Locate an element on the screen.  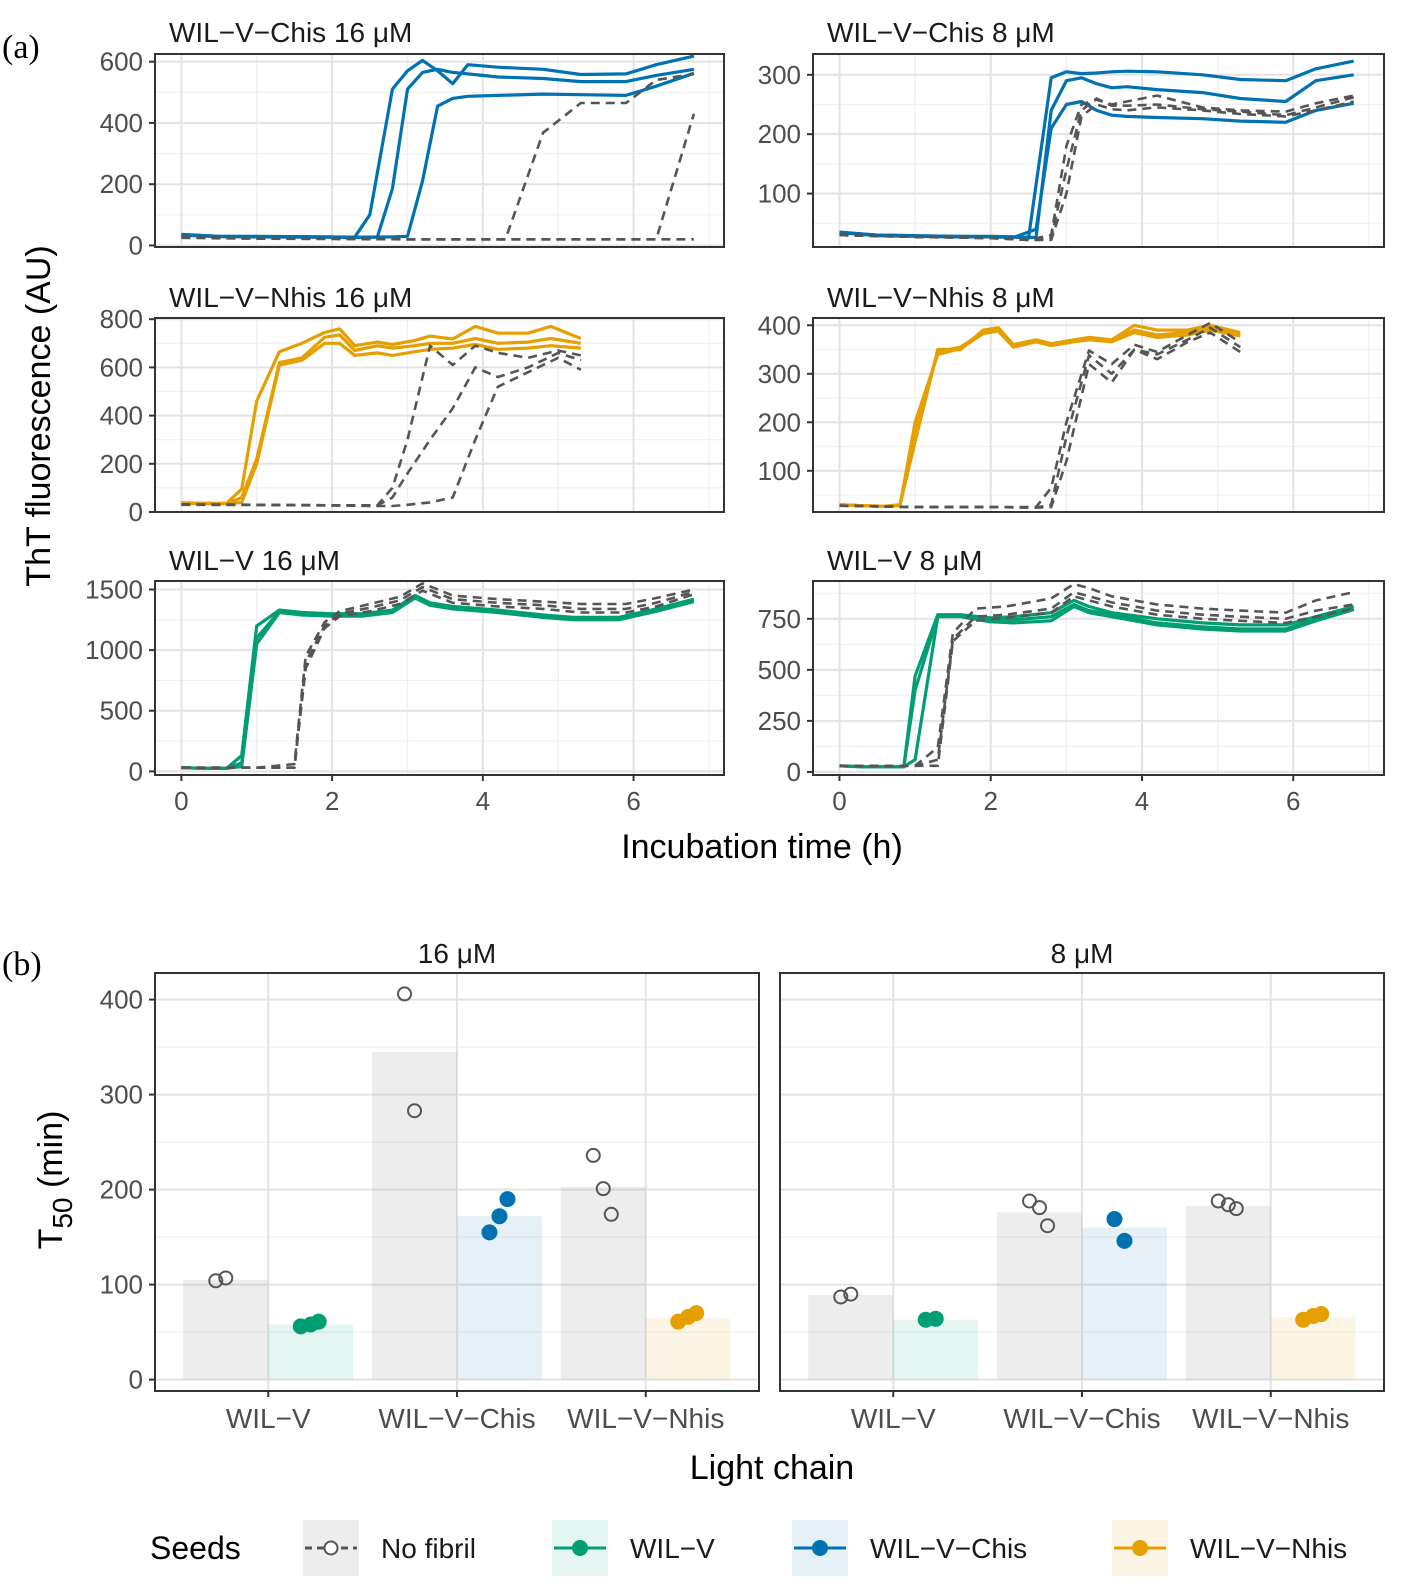
x-tick-label: WIL−V is located at coordinates (893, 1418).